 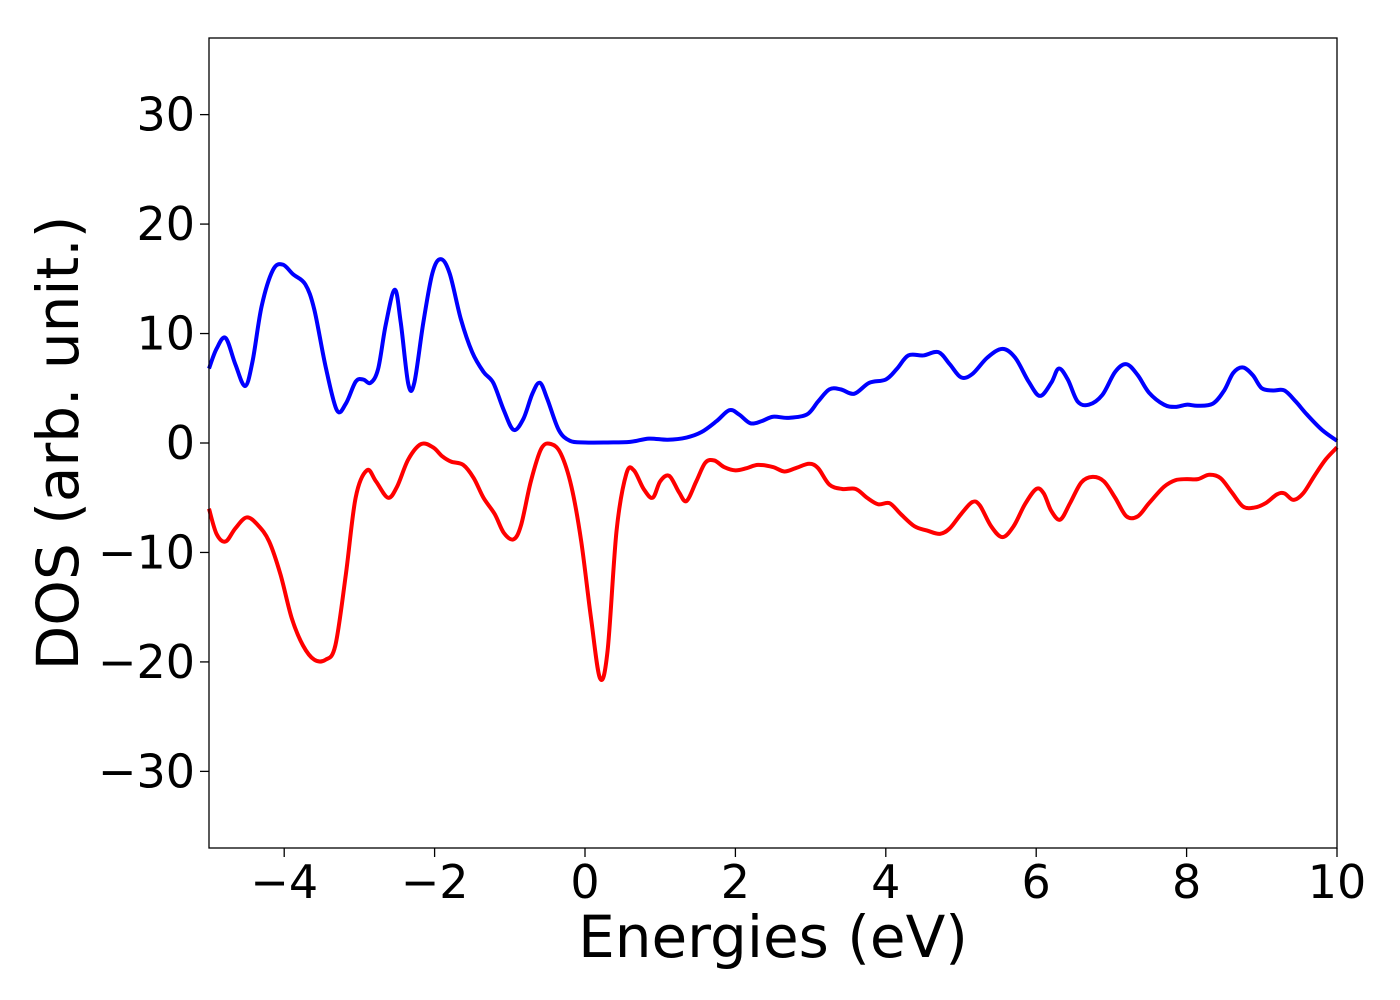 I want to click on x-axis-title: Energies (eV), so click(x=773, y=937).